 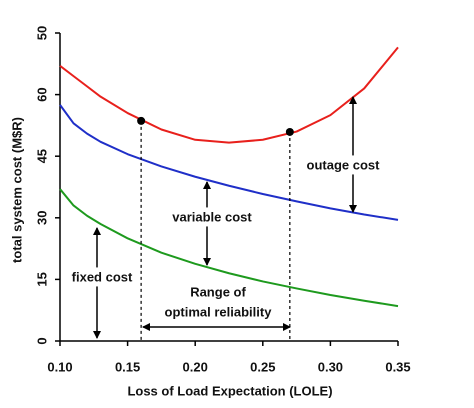 I want to click on y-tick-label: 30, so click(x=41, y=218).